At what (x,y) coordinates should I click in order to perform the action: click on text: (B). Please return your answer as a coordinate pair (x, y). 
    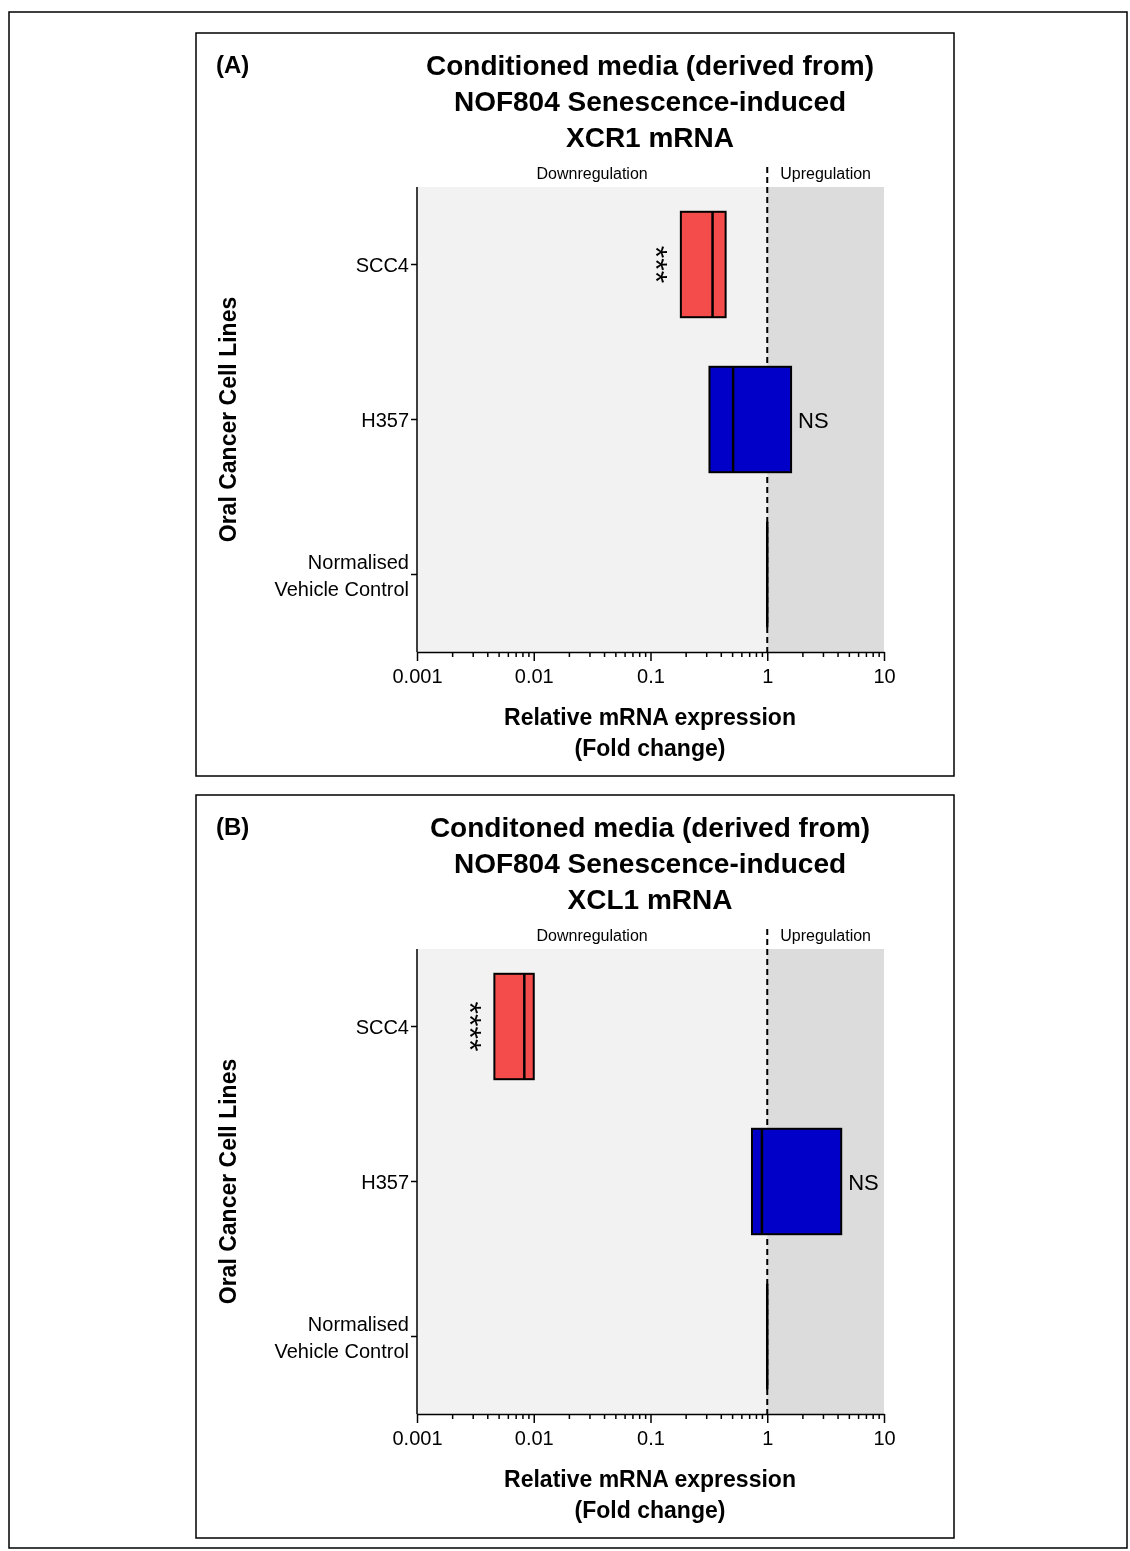
    Looking at the image, I should click on (233, 826).